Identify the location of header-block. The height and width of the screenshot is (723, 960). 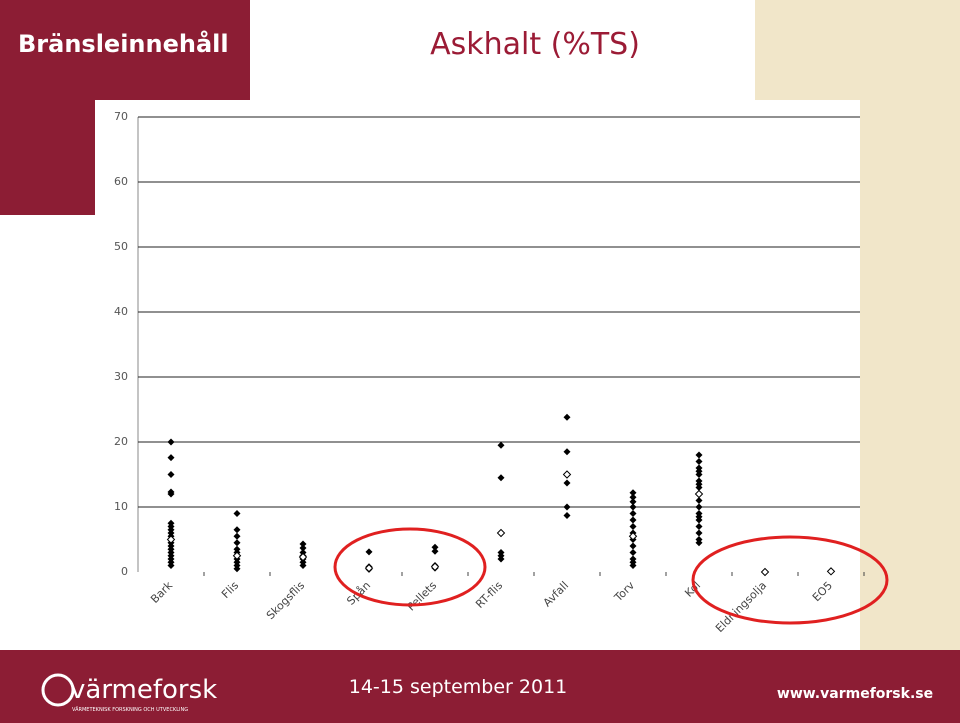
(125, 50).